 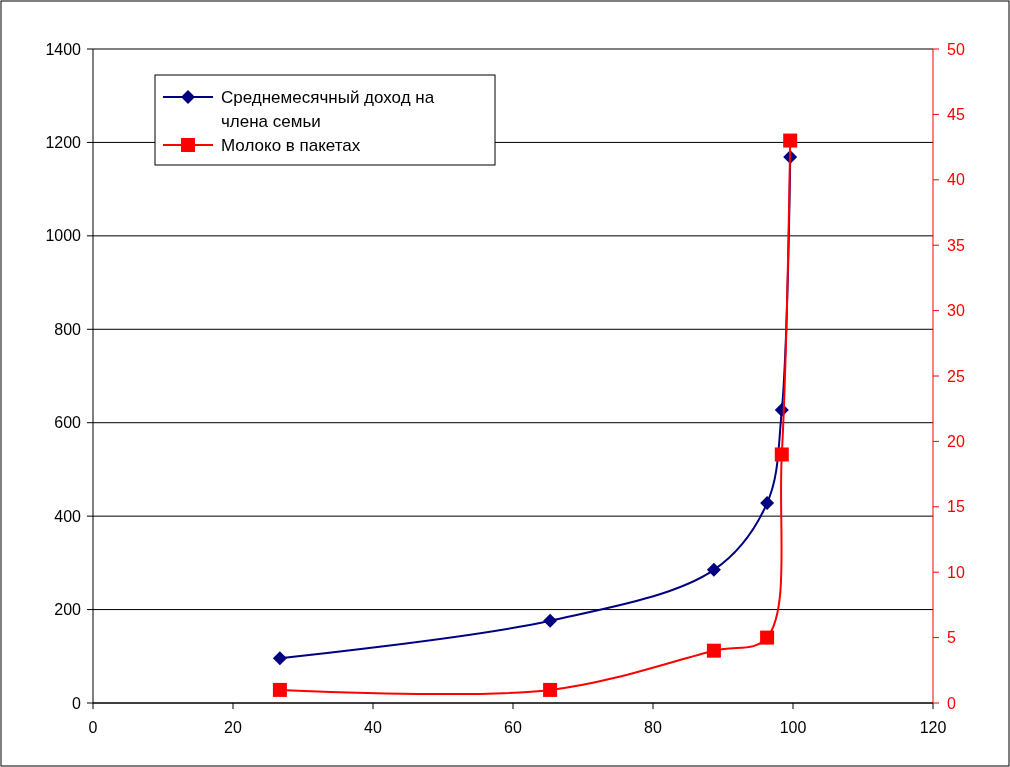 What do you see at coordinates (956, 114) in the screenshot?
I see `y2-tick-label: 45` at bounding box center [956, 114].